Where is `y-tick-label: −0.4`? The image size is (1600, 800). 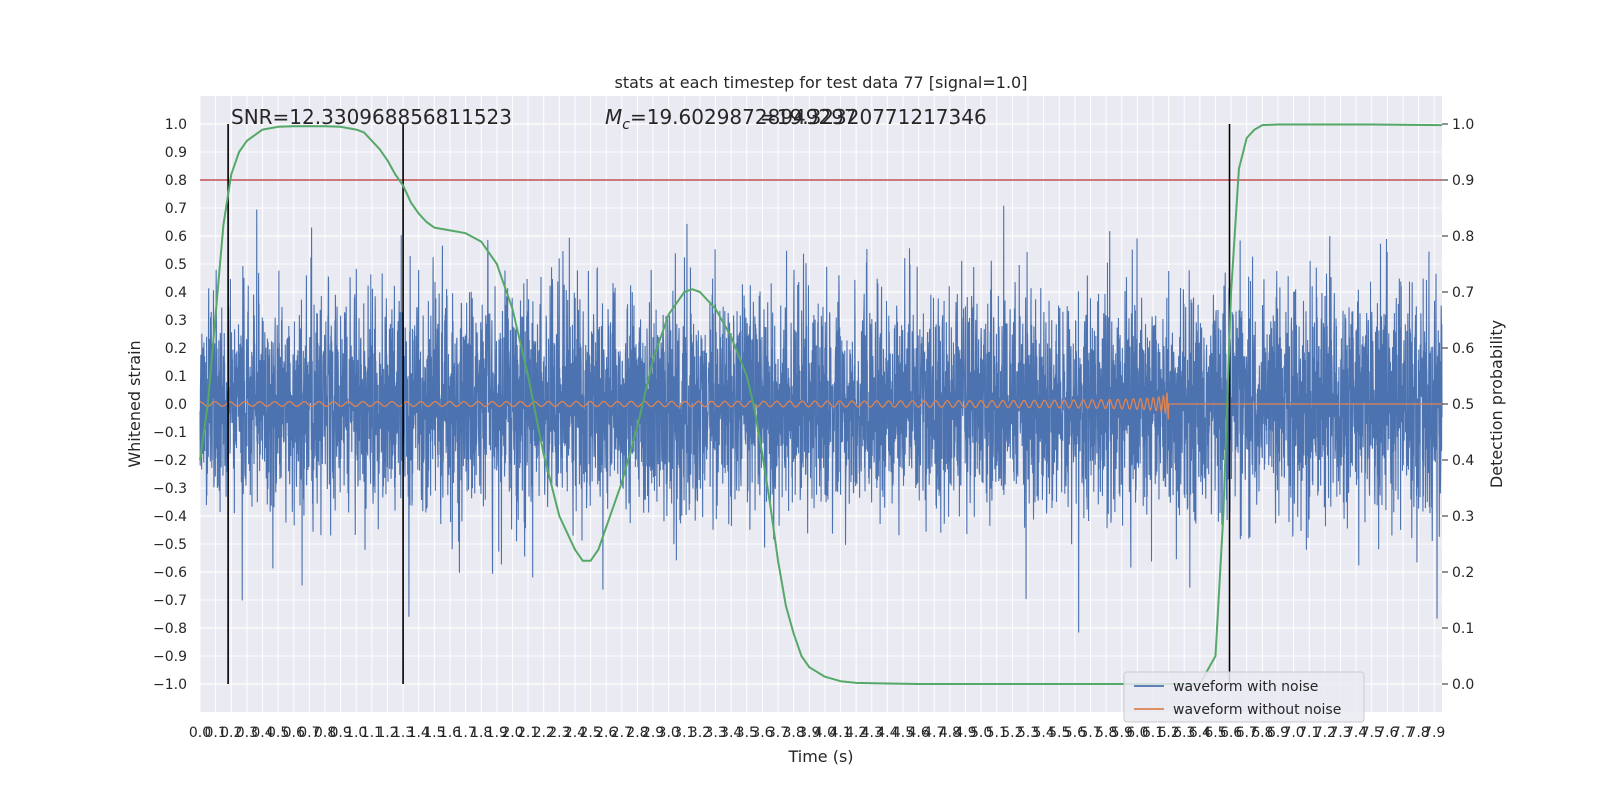 y-tick-label: −0.4 is located at coordinates (170, 517).